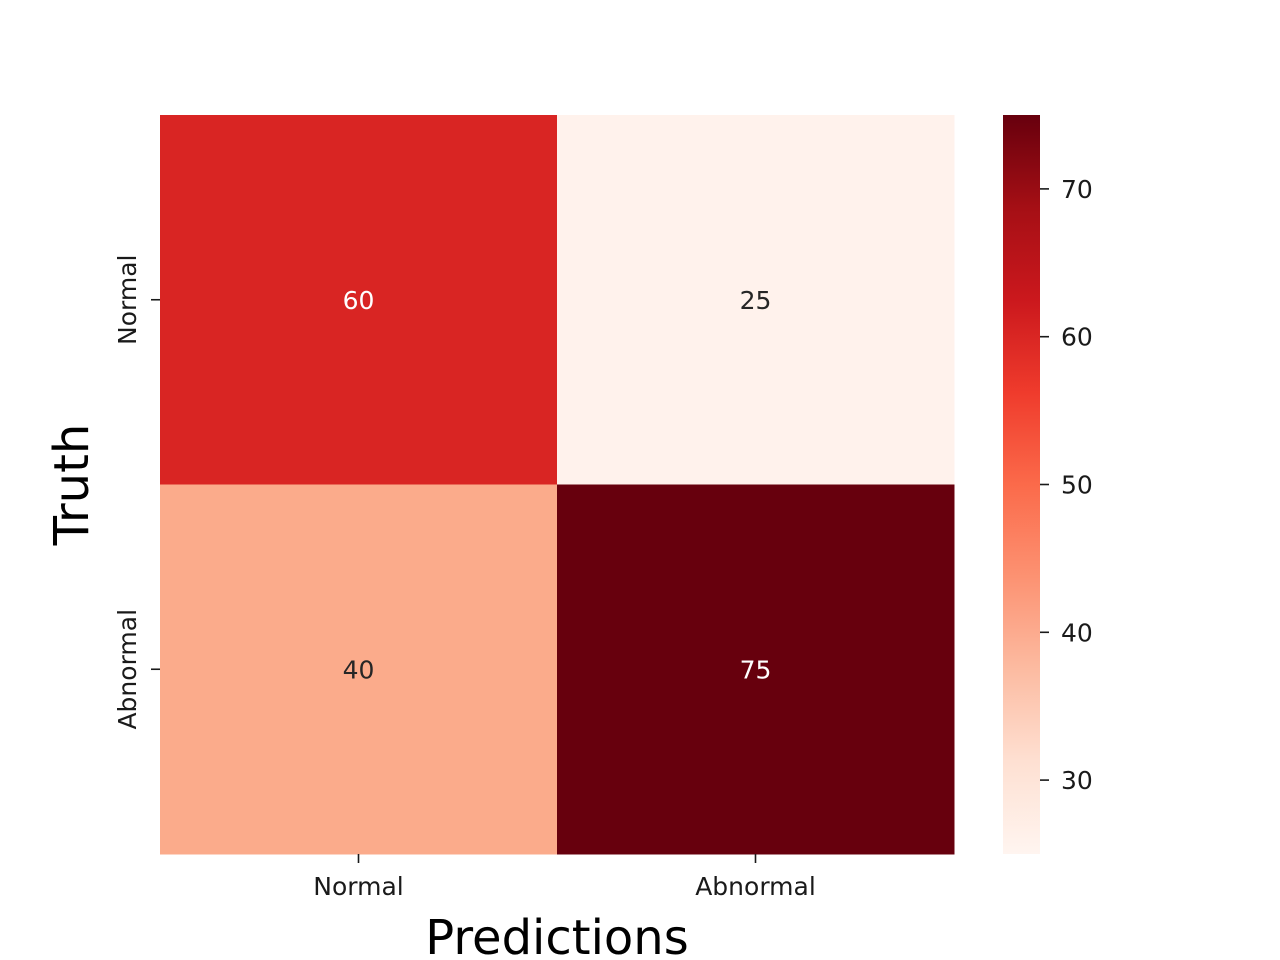 This screenshot has width=1280, height=960. What do you see at coordinates (1048, 484) in the screenshot?
I see `colorbar: 30 40 50 60 70` at bounding box center [1048, 484].